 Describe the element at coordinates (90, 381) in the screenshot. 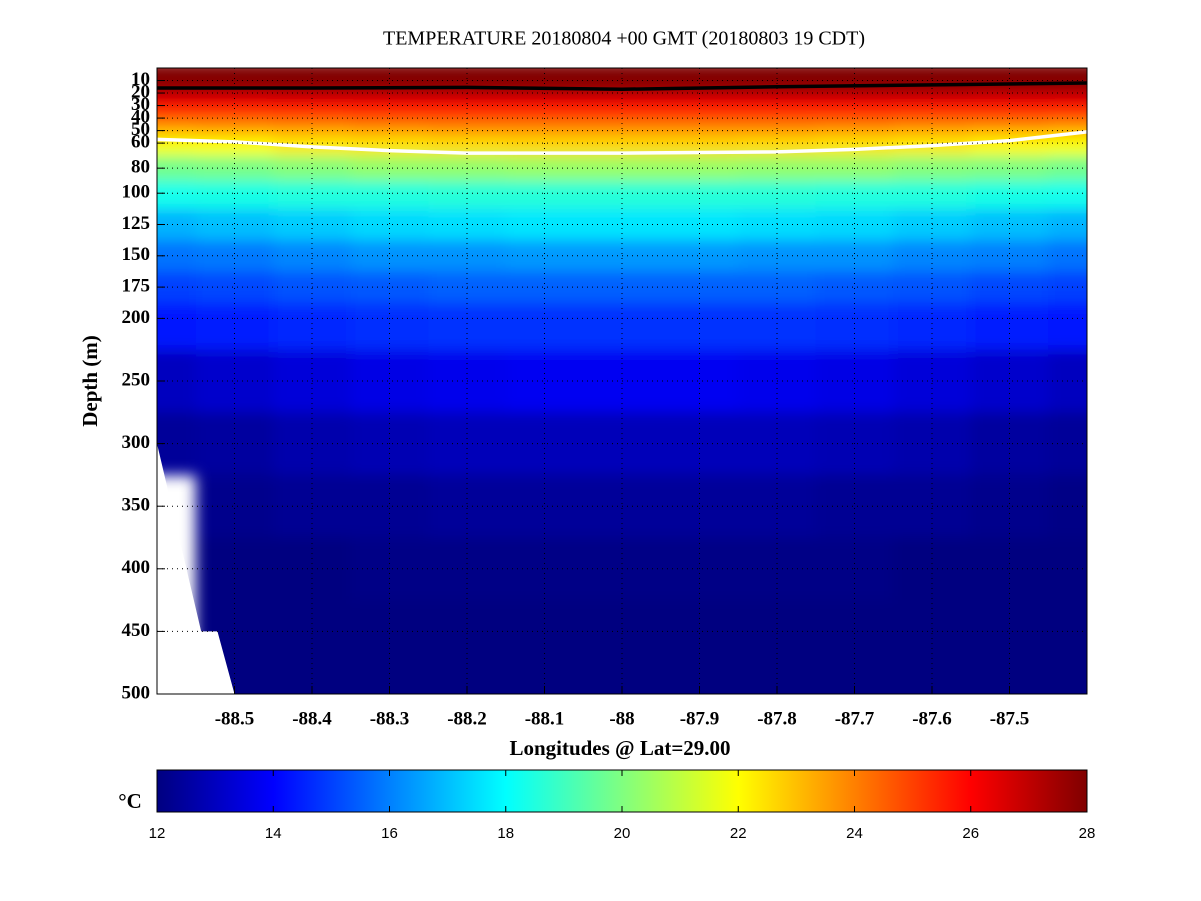

I see `y-axis-label: Depth (m)` at that location.